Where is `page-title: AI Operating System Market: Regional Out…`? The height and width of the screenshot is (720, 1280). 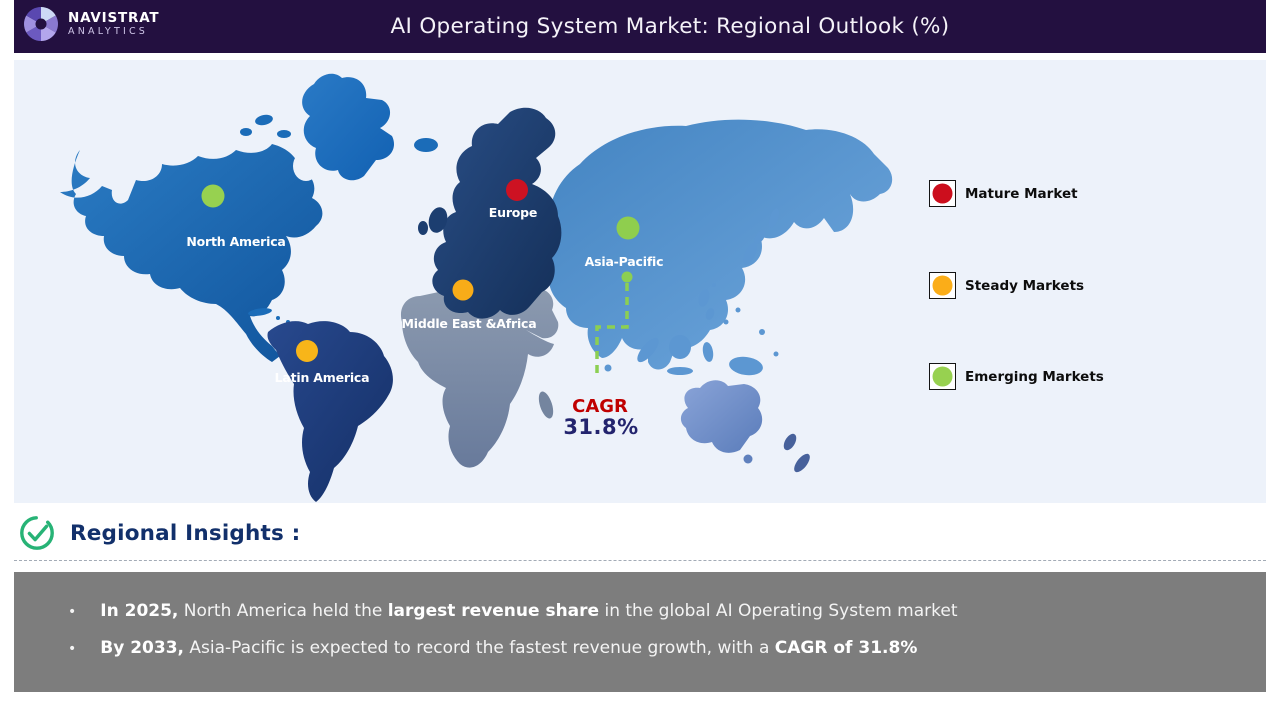 page-title: AI Operating System Market: Regional Out… is located at coordinates (670, 26).